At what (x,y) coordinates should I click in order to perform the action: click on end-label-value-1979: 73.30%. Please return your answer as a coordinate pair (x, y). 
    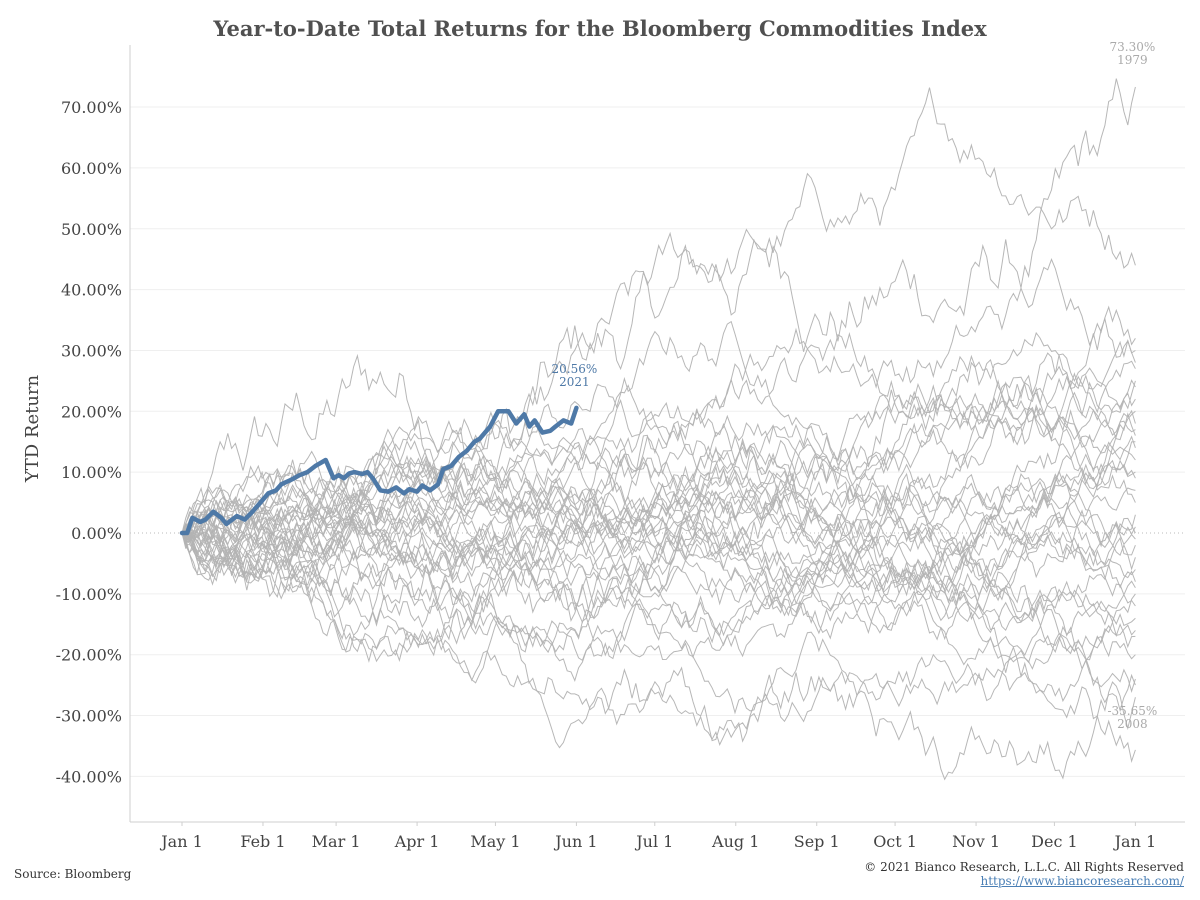
    Looking at the image, I should click on (1133, 47).